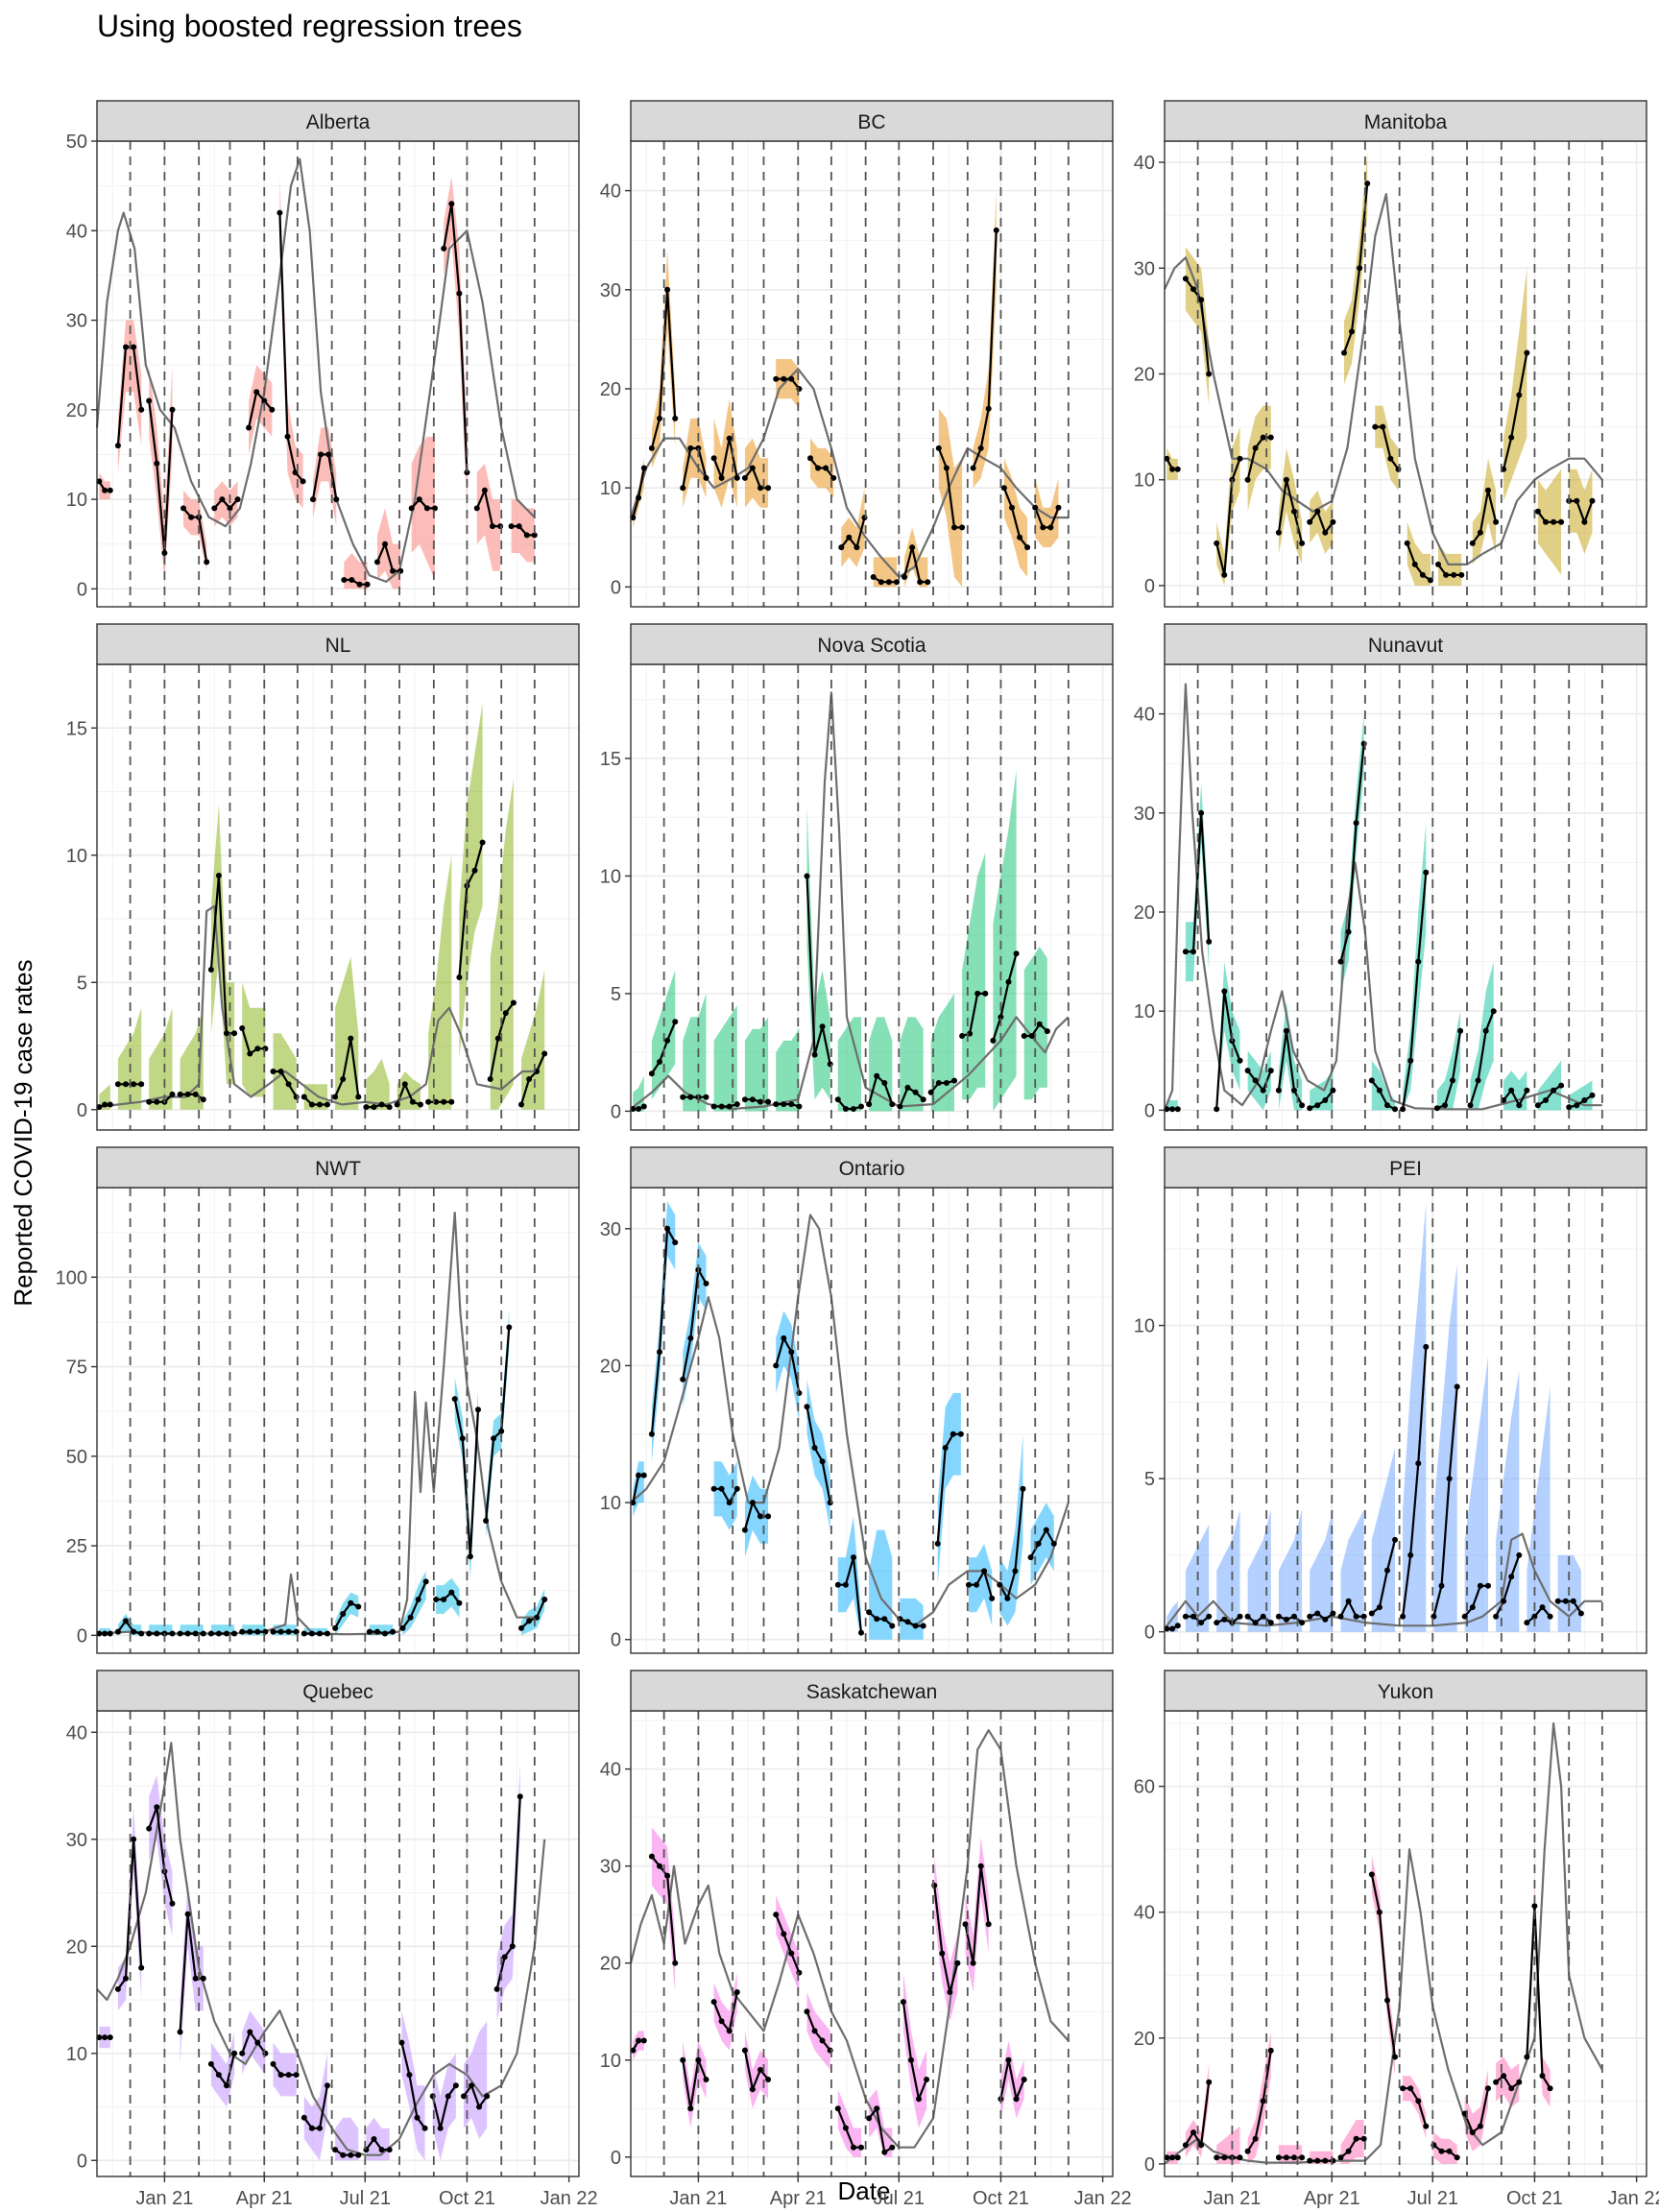 Image resolution: width=1659 pixels, height=2212 pixels. What do you see at coordinates (1144, 269) in the screenshot?
I see `y-tick-label: 30` at bounding box center [1144, 269].